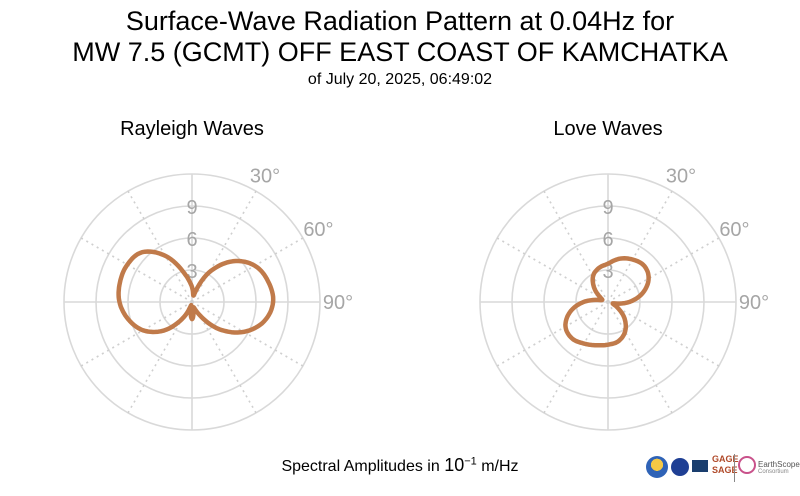  I want to click on sage-logo-text: SAGE, so click(725, 470).